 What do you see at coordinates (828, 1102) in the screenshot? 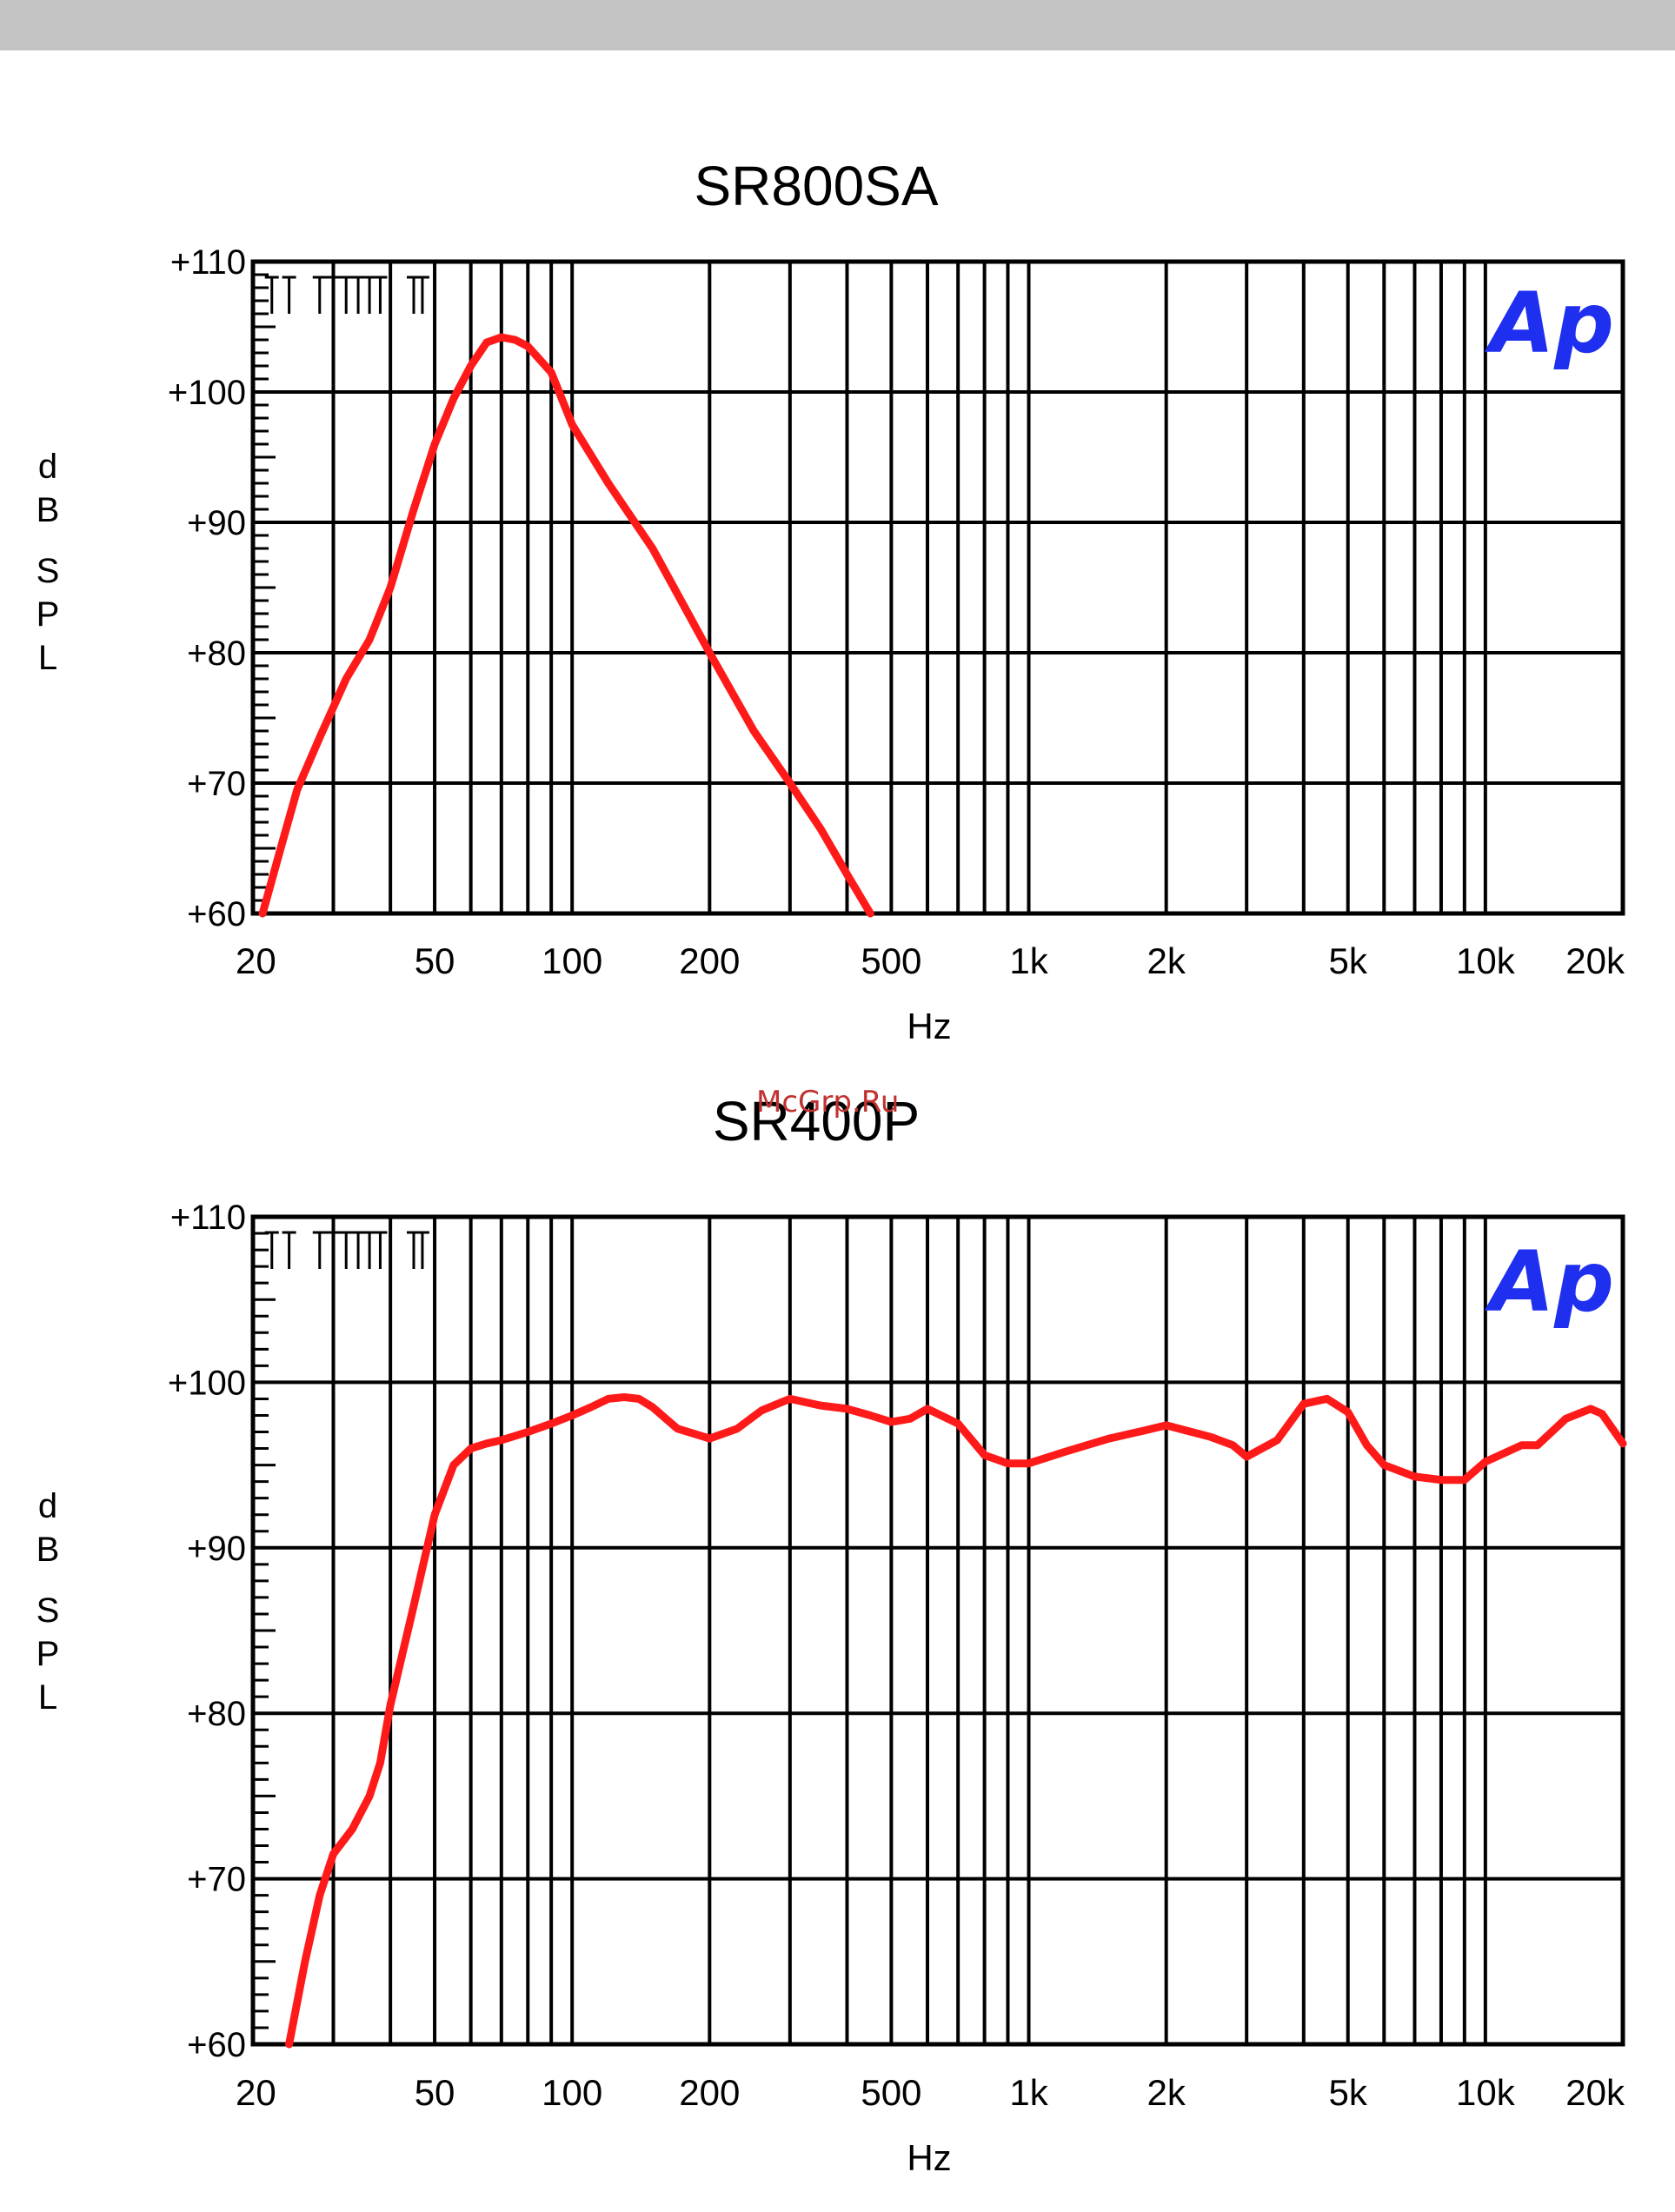
I see `watermark: McGrp.Ru` at bounding box center [828, 1102].